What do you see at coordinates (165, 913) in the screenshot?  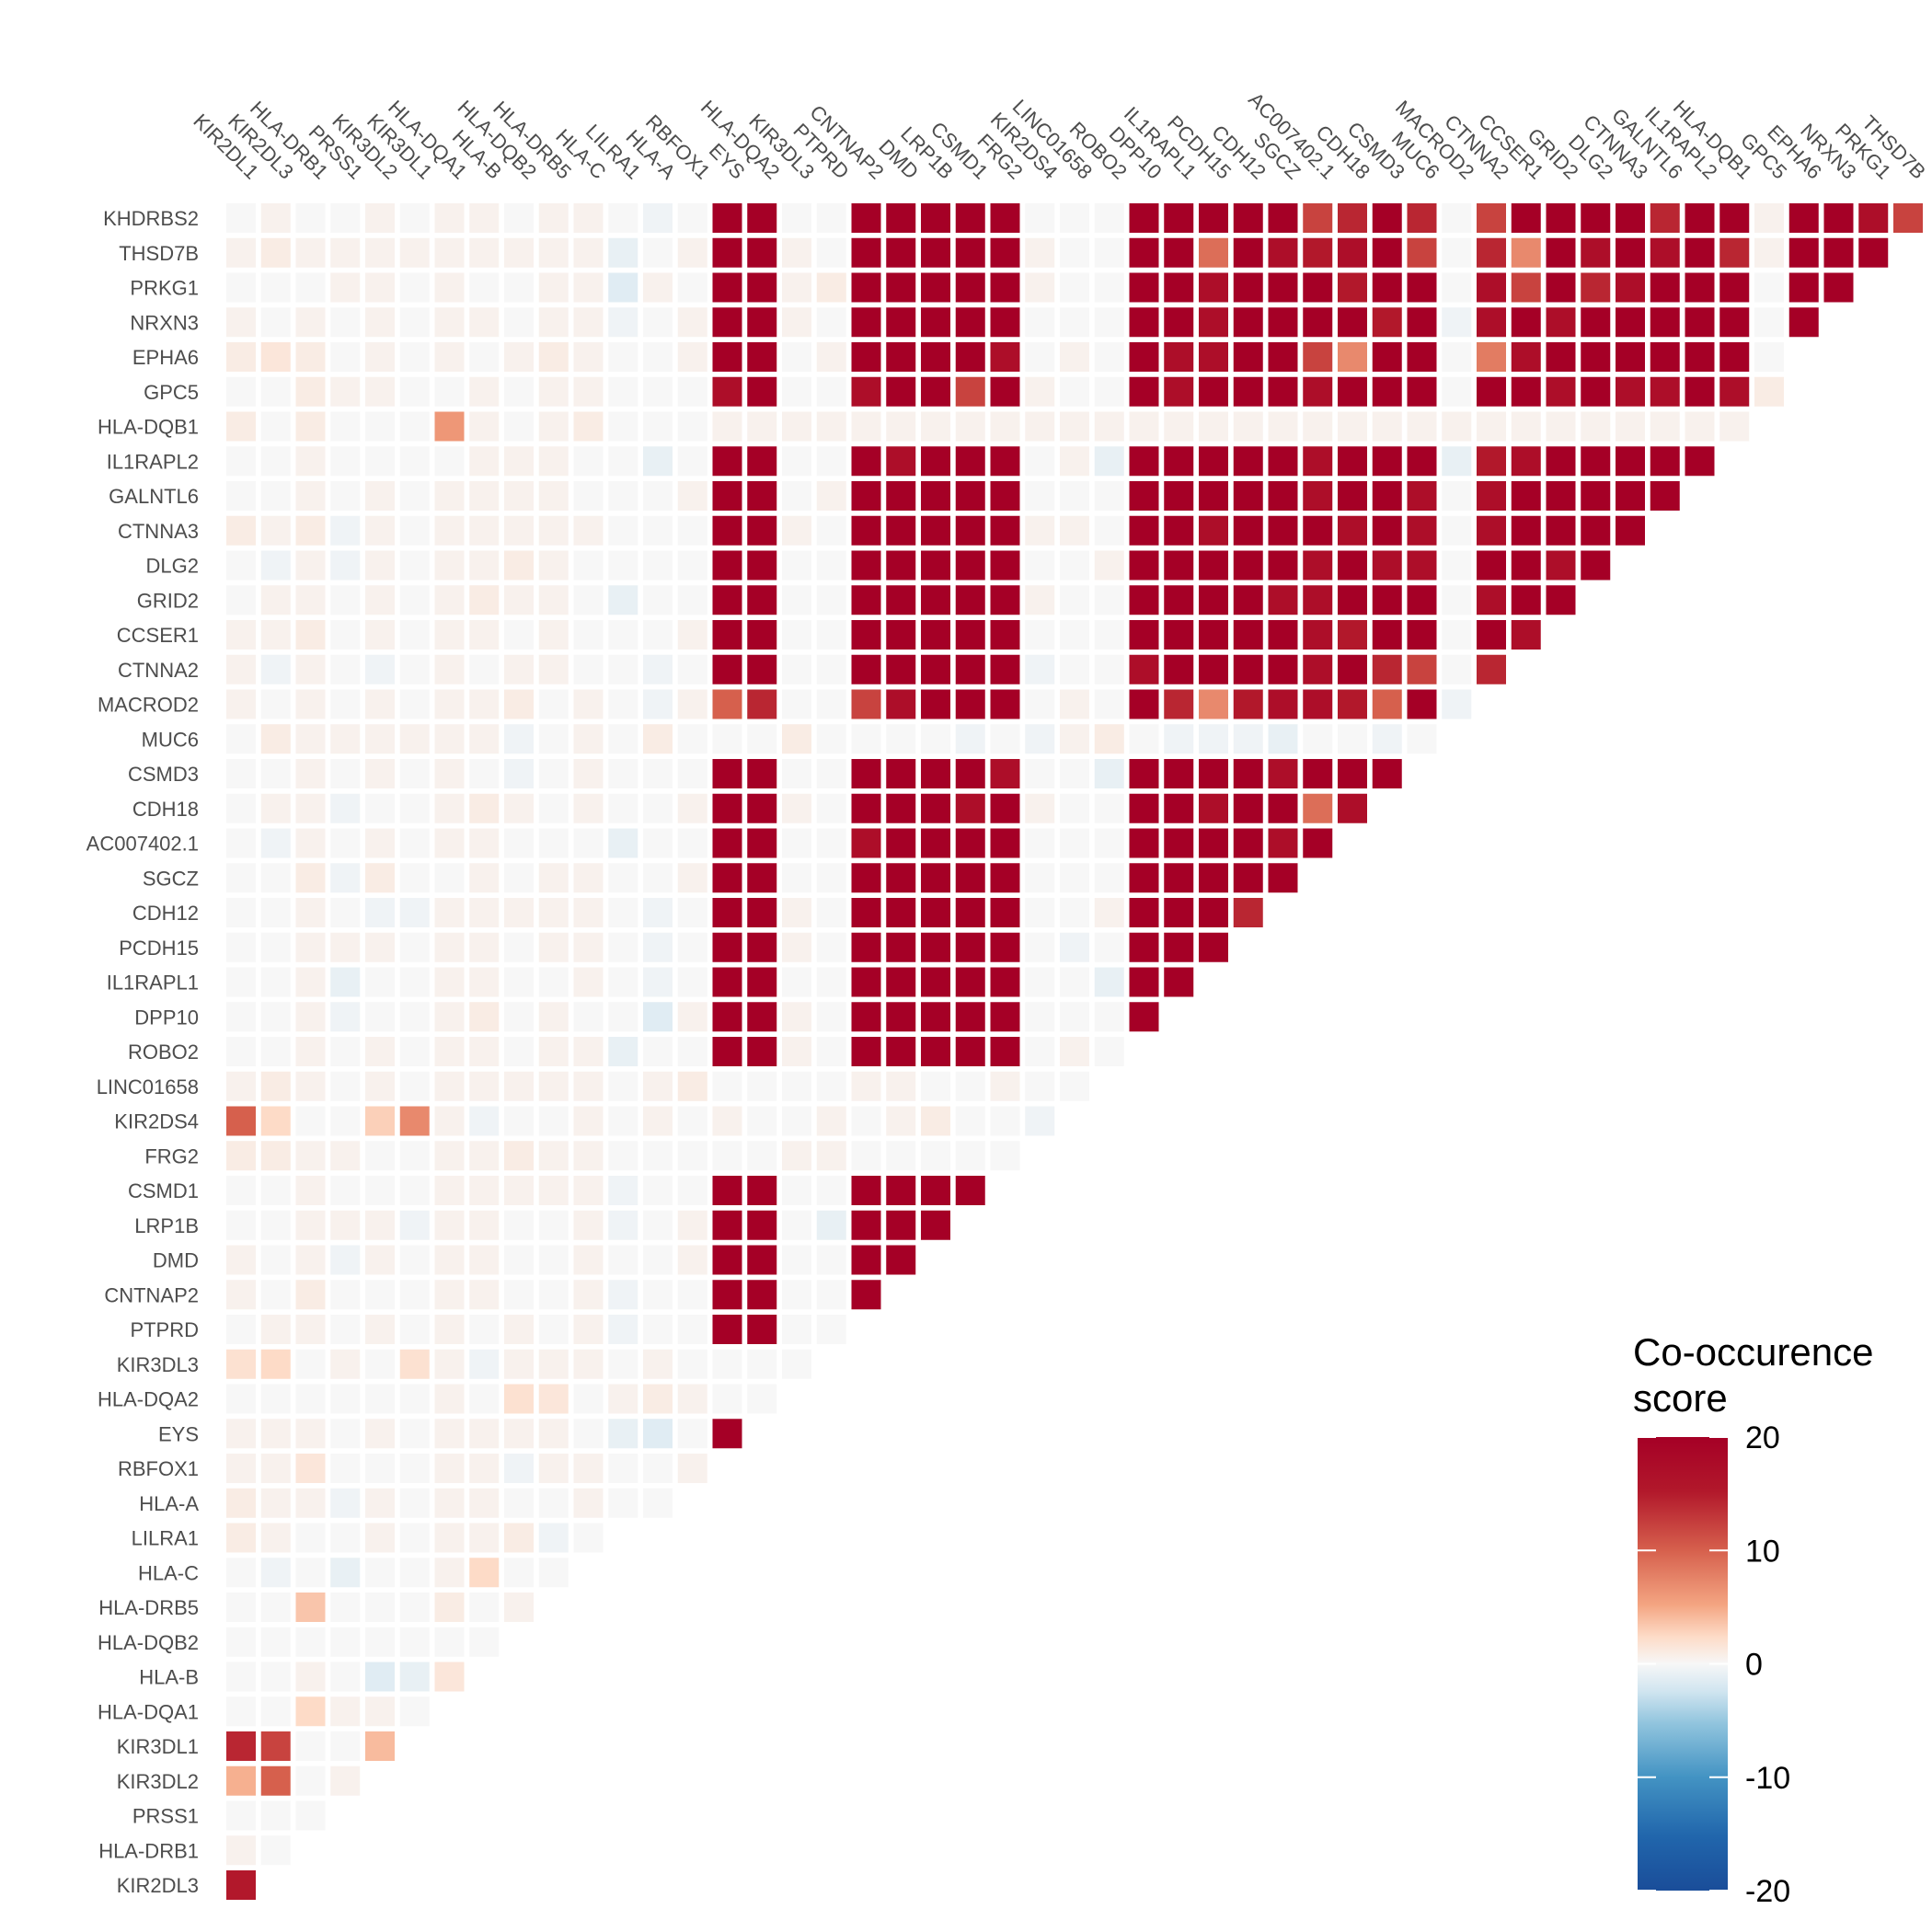 I see `row-label: CDH12` at bounding box center [165, 913].